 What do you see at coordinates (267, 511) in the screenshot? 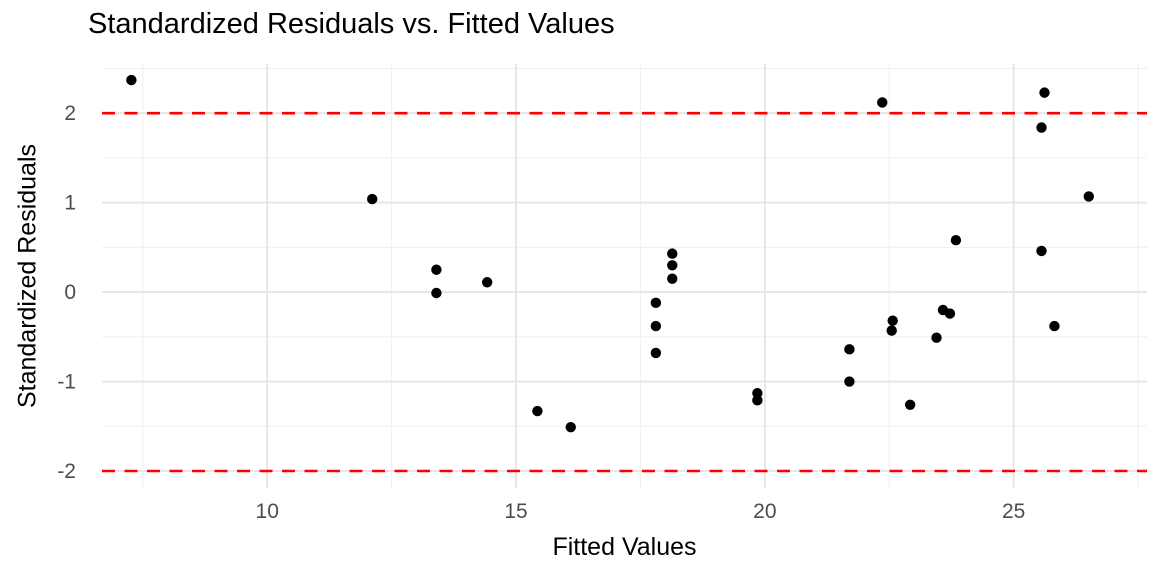
I see `x-tick-label: 10` at bounding box center [267, 511].